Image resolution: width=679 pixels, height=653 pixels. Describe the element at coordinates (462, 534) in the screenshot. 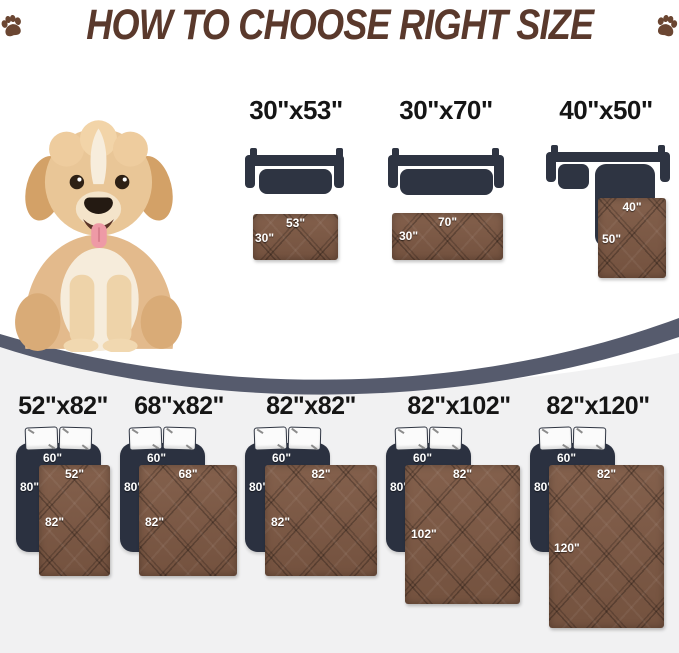

I see `blanket-82x102: 82" 102"` at that location.